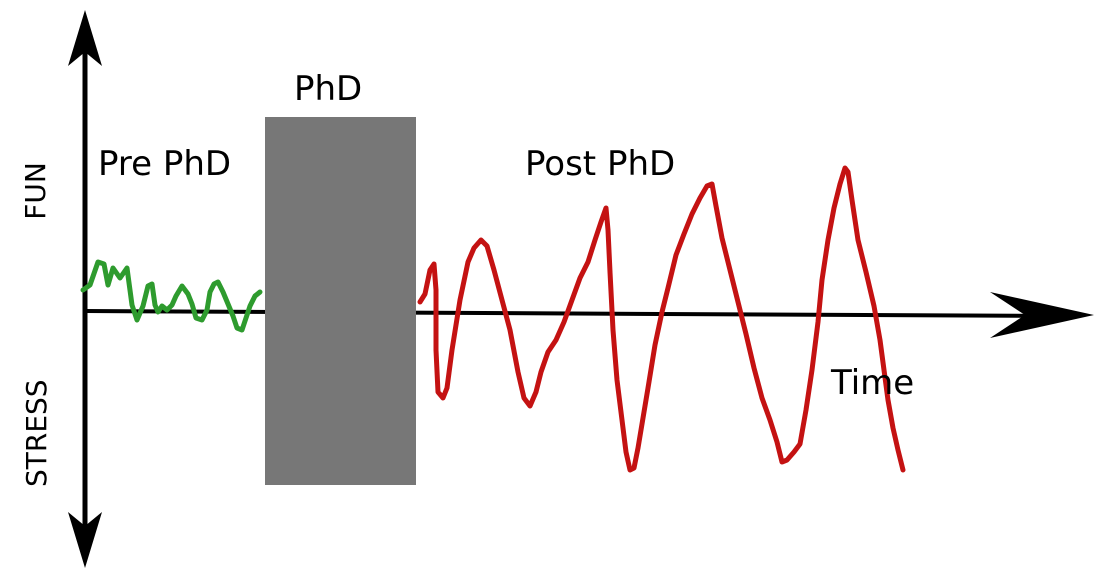 The image size is (1094, 572). What do you see at coordinates (85, 38) in the screenshot?
I see `y-axis-arrow-up` at bounding box center [85, 38].